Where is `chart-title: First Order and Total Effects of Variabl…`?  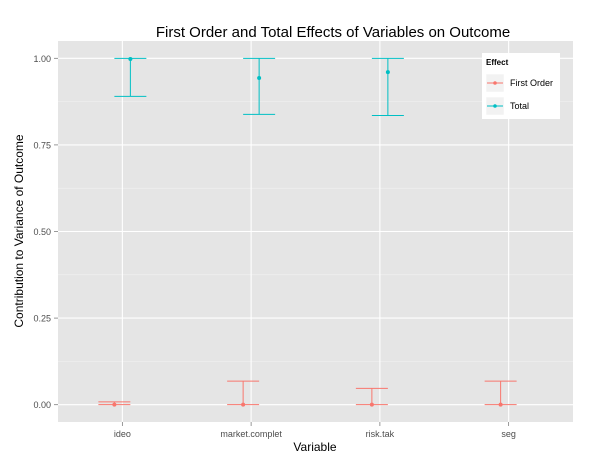 chart-title: First Order and Total Effects of Variabl… is located at coordinates (333, 32).